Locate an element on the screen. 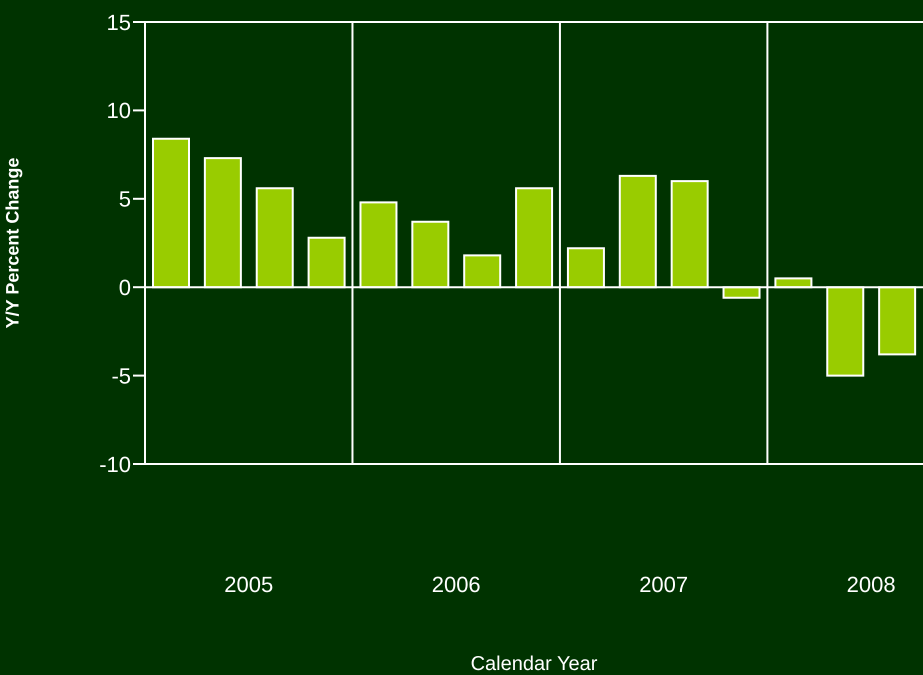 This screenshot has width=923, height=675. y-tick-label: 0 is located at coordinates (124, 287).